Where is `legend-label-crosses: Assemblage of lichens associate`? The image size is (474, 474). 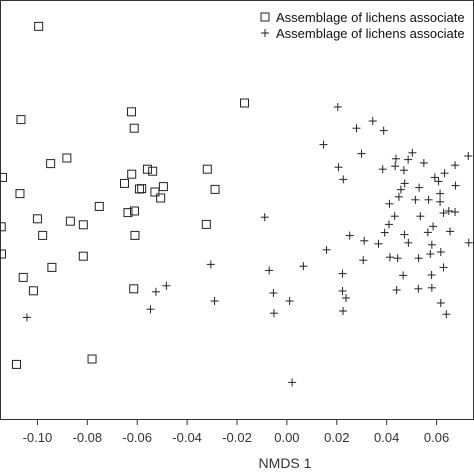
legend-label-crosses: Assemblage of lichens associate is located at coordinates (370, 33).